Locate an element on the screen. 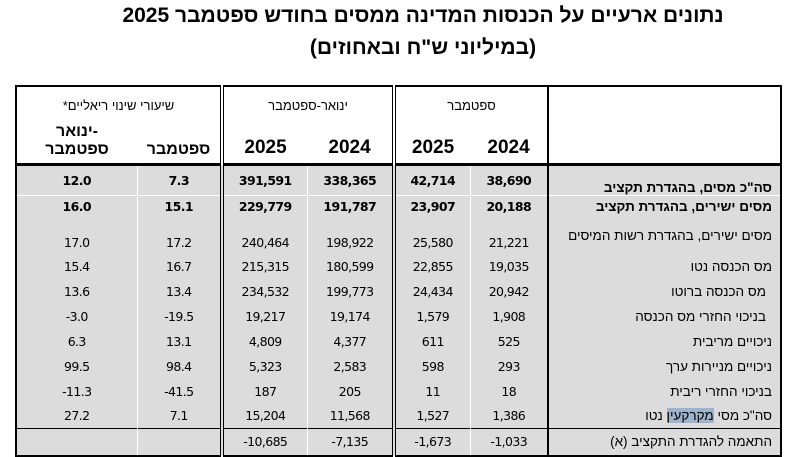 The width and height of the screenshot is (786, 457). col-s-2025: 2025 is located at coordinates (431, 144).